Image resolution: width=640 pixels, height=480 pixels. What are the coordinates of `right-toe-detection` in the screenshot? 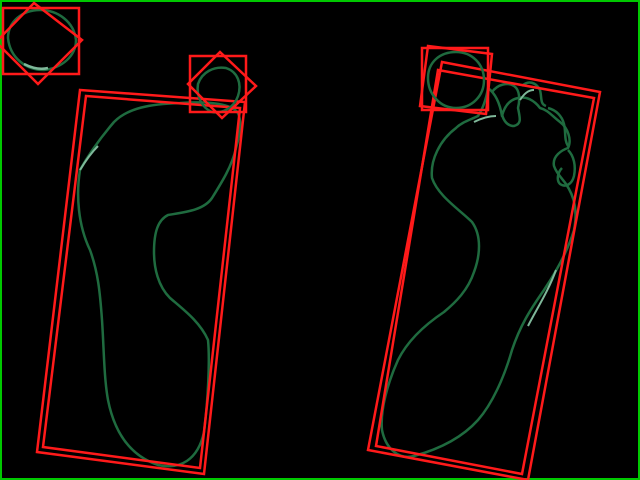 It's located at (456, 80).